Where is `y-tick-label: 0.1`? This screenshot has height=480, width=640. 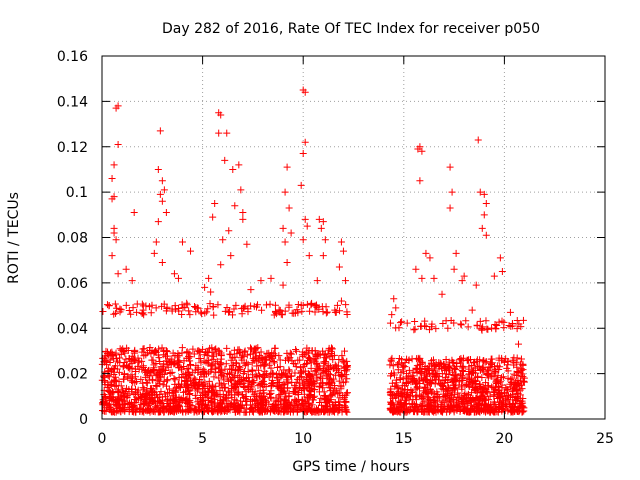 y-tick-label: 0.1 is located at coordinates (77, 193).